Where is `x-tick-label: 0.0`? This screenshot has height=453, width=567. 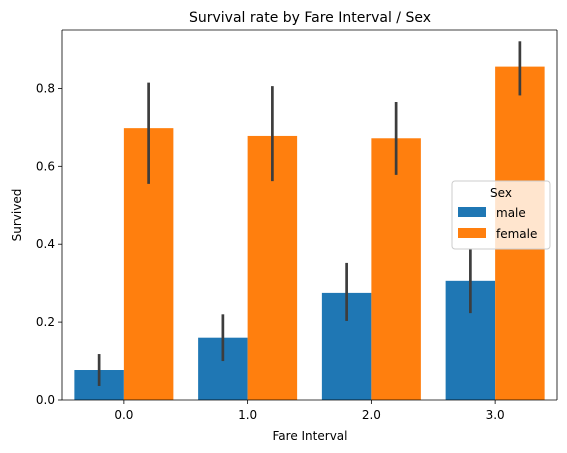 x-tick-label: 0.0 is located at coordinates (123, 415).